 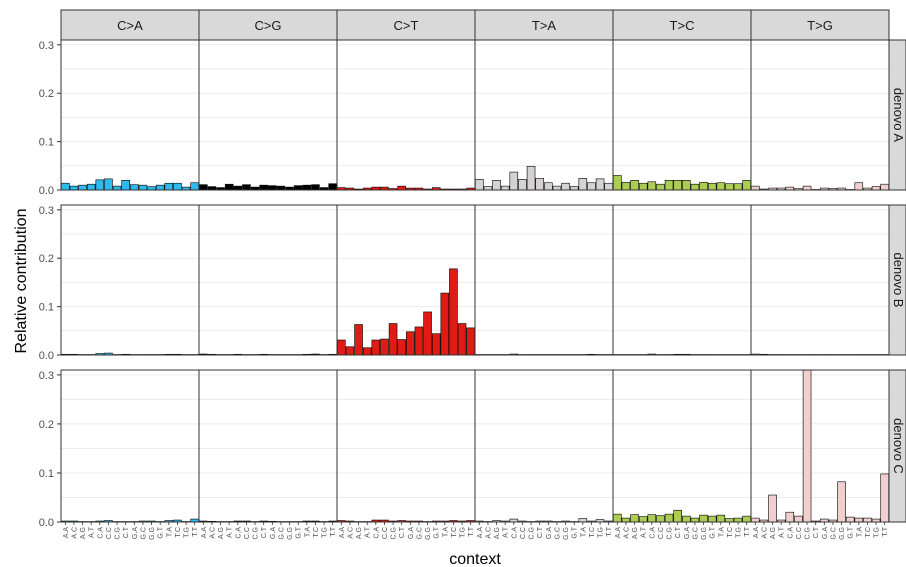 What do you see at coordinates (799, 533) in the screenshot?
I see `x-tick-label: C.C` at bounding box center [799, 533].